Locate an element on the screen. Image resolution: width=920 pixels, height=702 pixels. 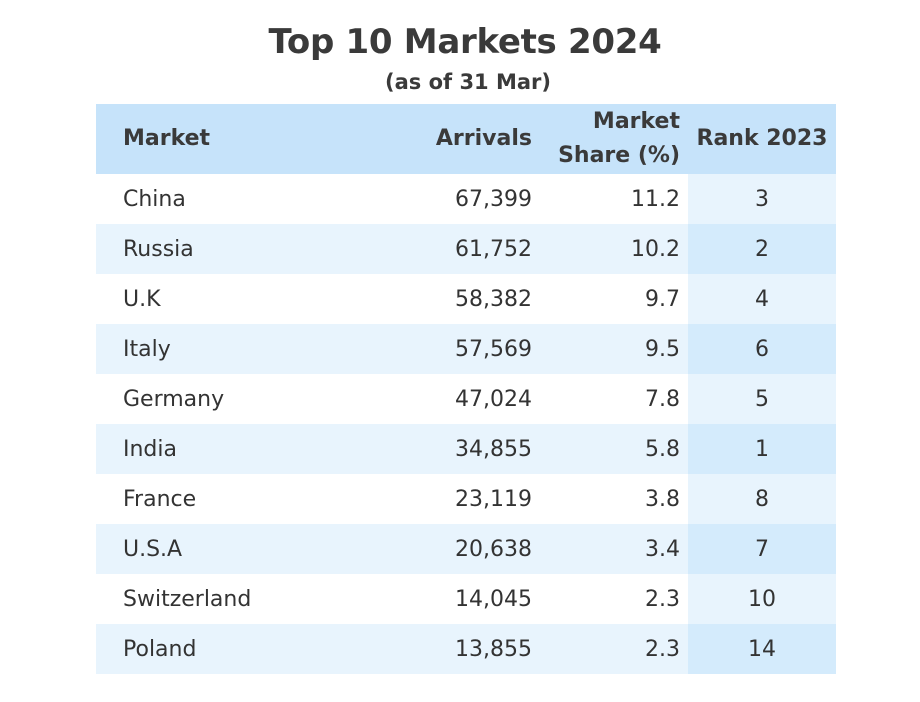
cell-market: Russia is located at coordinates (158, 249).